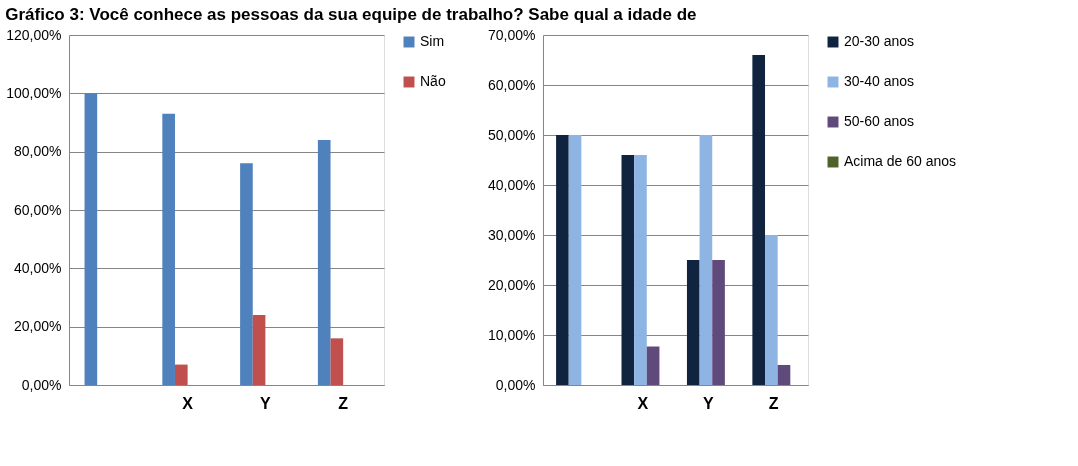  Describe the element at coordinates (512, 334) in the screenshot. I see `y-tick-label: 10,00%` at that location.